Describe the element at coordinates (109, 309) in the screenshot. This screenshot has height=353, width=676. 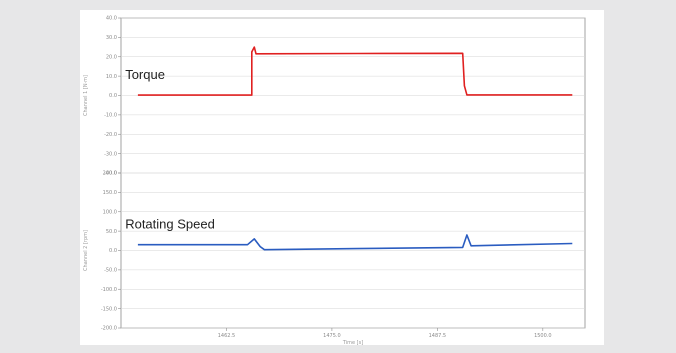
I see `y-tick-label: -150.0` at that location.